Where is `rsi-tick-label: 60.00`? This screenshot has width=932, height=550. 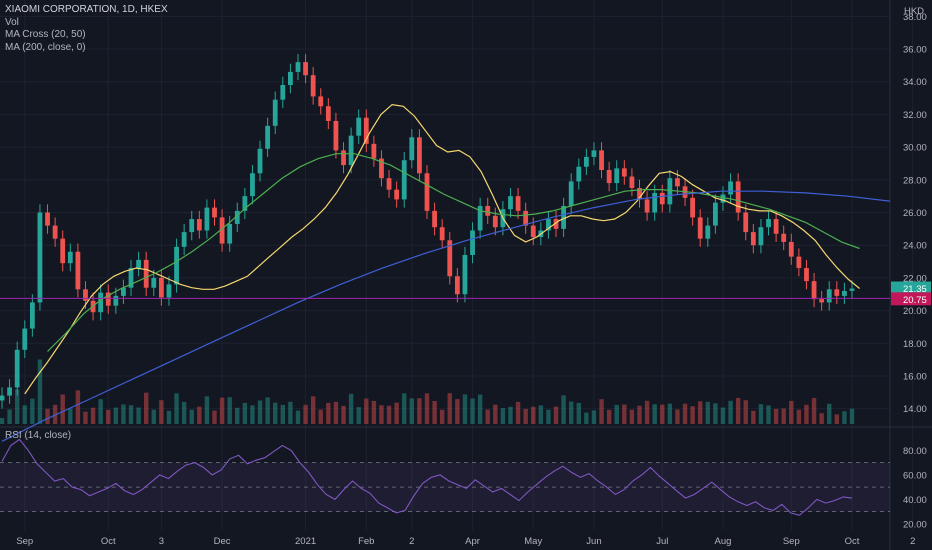
rsi-tick-label: 60.00 is located at coordinates (915, 475).